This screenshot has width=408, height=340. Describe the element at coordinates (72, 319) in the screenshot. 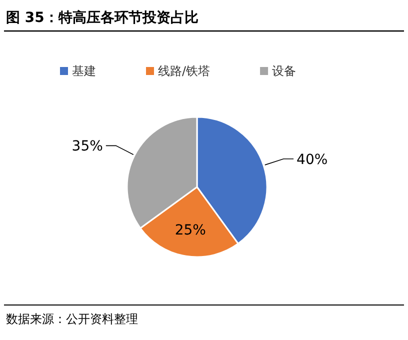

I see `source-note: 数据来源：公开资料整理` at that location.